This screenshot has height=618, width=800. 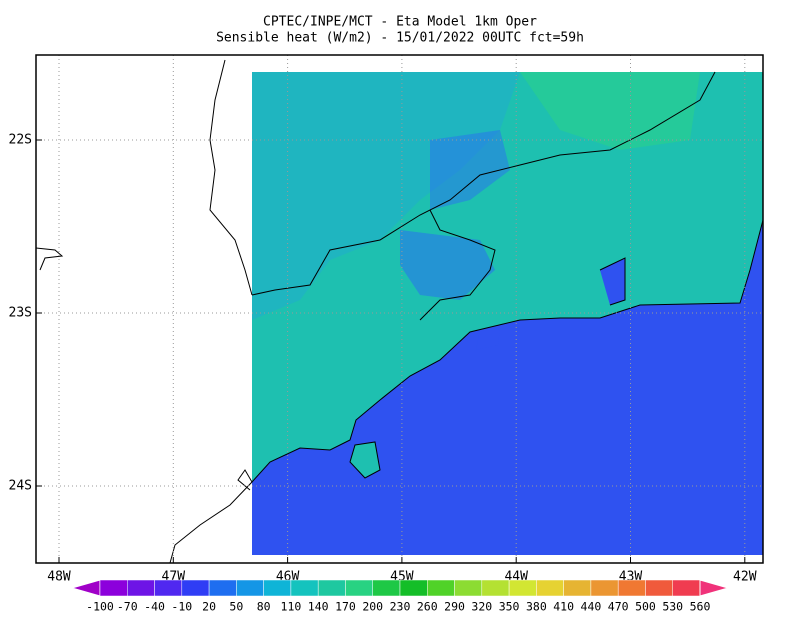 What do you see at coordinates (154, 607) in the screenshot?
I see `colorbar-label: -40` at bounding box center [154, 607].